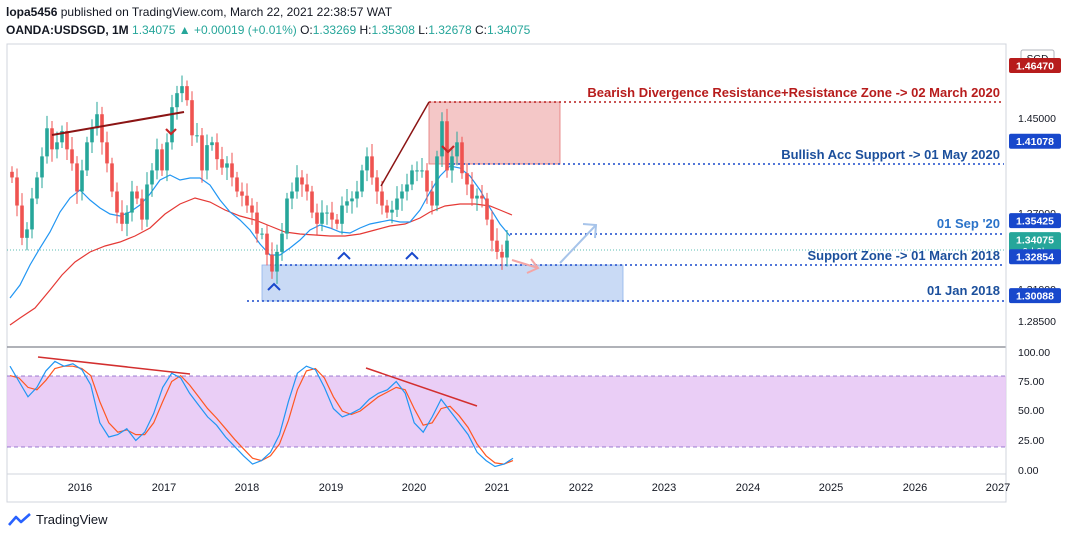  Describe the element at coordinates (114, 365) in the screenshot. I see `stoch-divergence-line-2017` at that location.